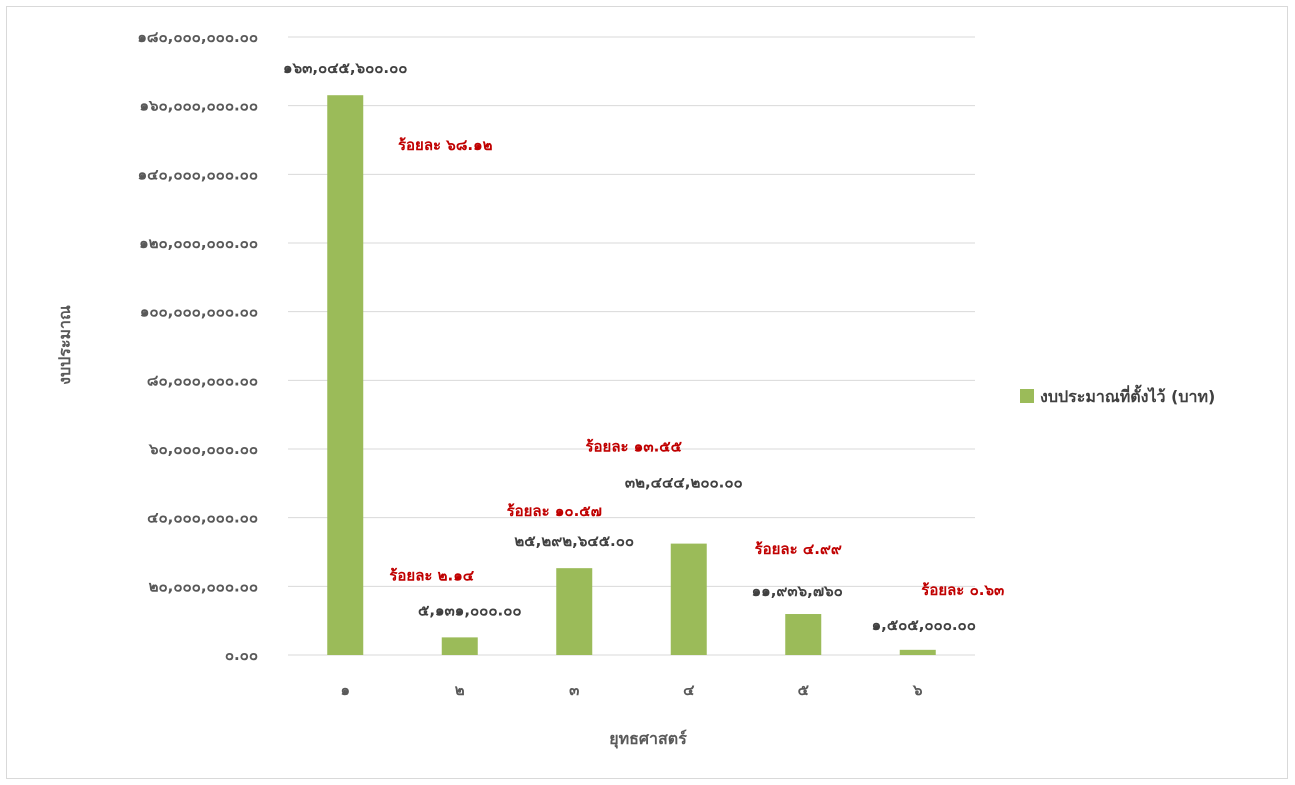  I want to click on percent-label: ร้อยละ ๔.๙๙, so click(798, 549).